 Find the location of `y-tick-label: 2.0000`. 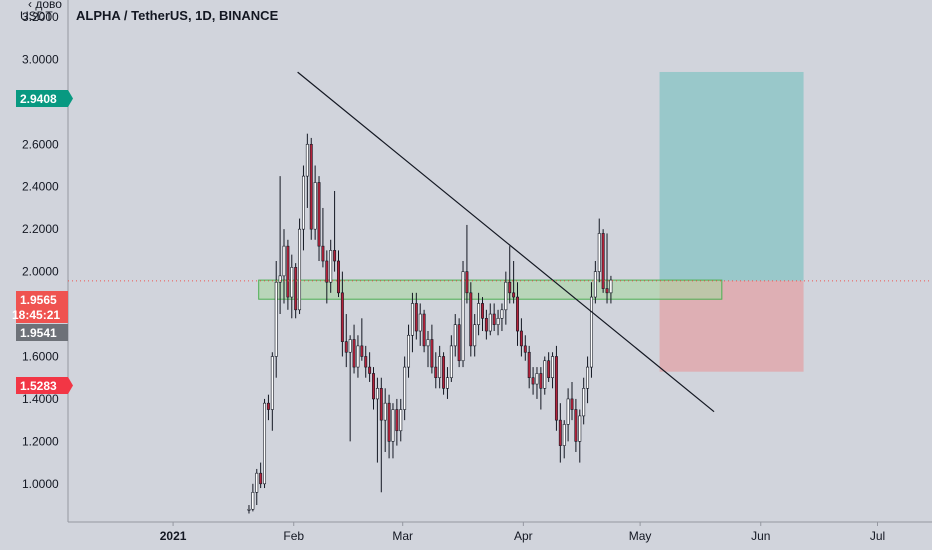

y-tick-label: 2.0000 is located at coordinates (40, 272).